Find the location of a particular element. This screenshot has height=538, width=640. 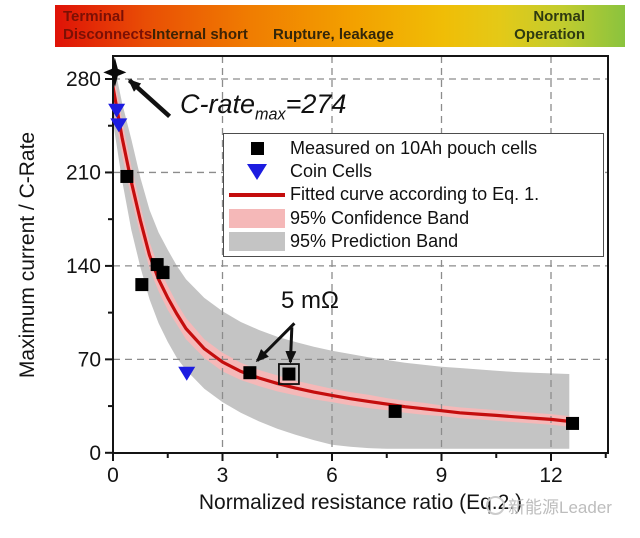

legend-label: Measured on 10Ah pouch cells is located at coordinates (414, 148).